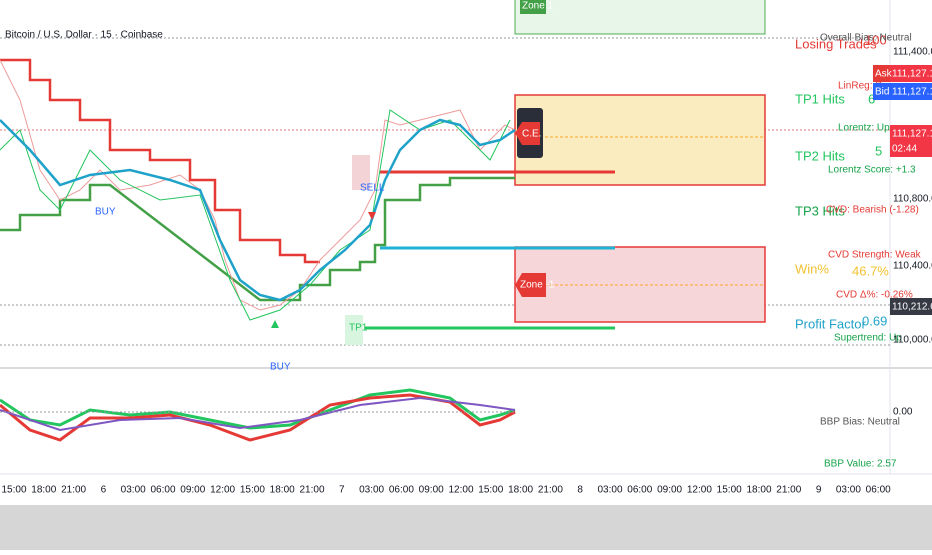 The image size is (932, 555). Describe the element at coordinates (358, 328) in the screenshot. I see `tp1-label: TP1` at that location.